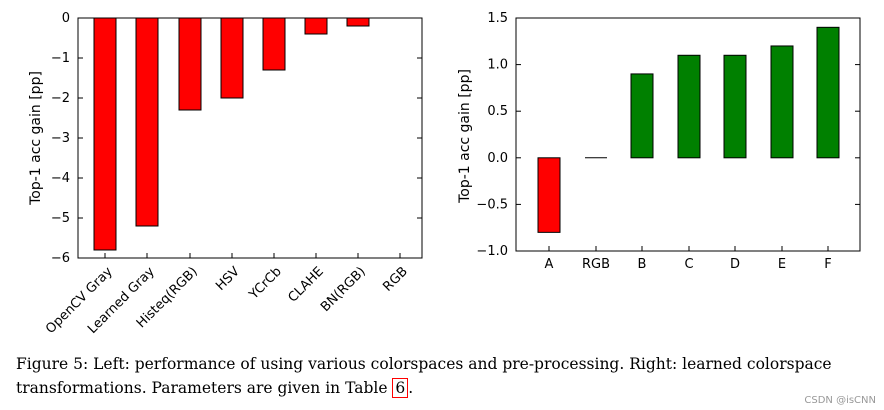 The height and width of the screenshot is (410, 884). I want to click on left-x-tick-label: HSV, so click(228, 279).